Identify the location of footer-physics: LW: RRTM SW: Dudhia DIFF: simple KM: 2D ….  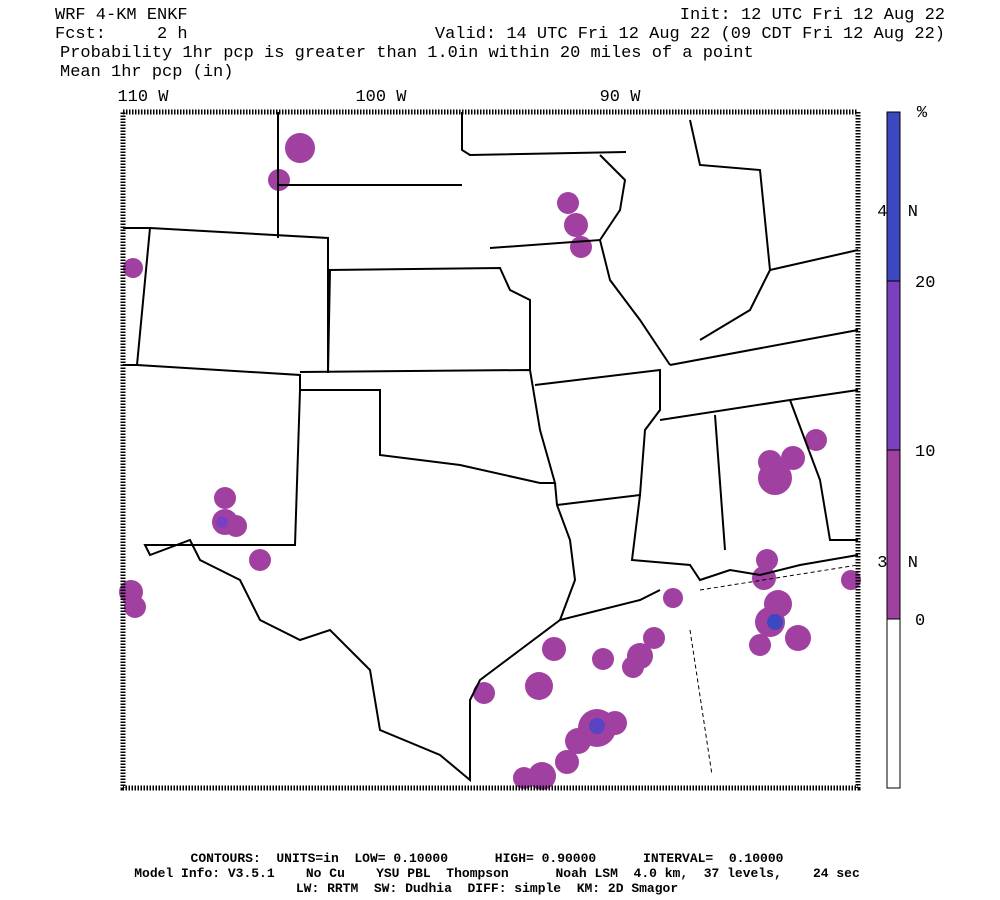
(487, 888).